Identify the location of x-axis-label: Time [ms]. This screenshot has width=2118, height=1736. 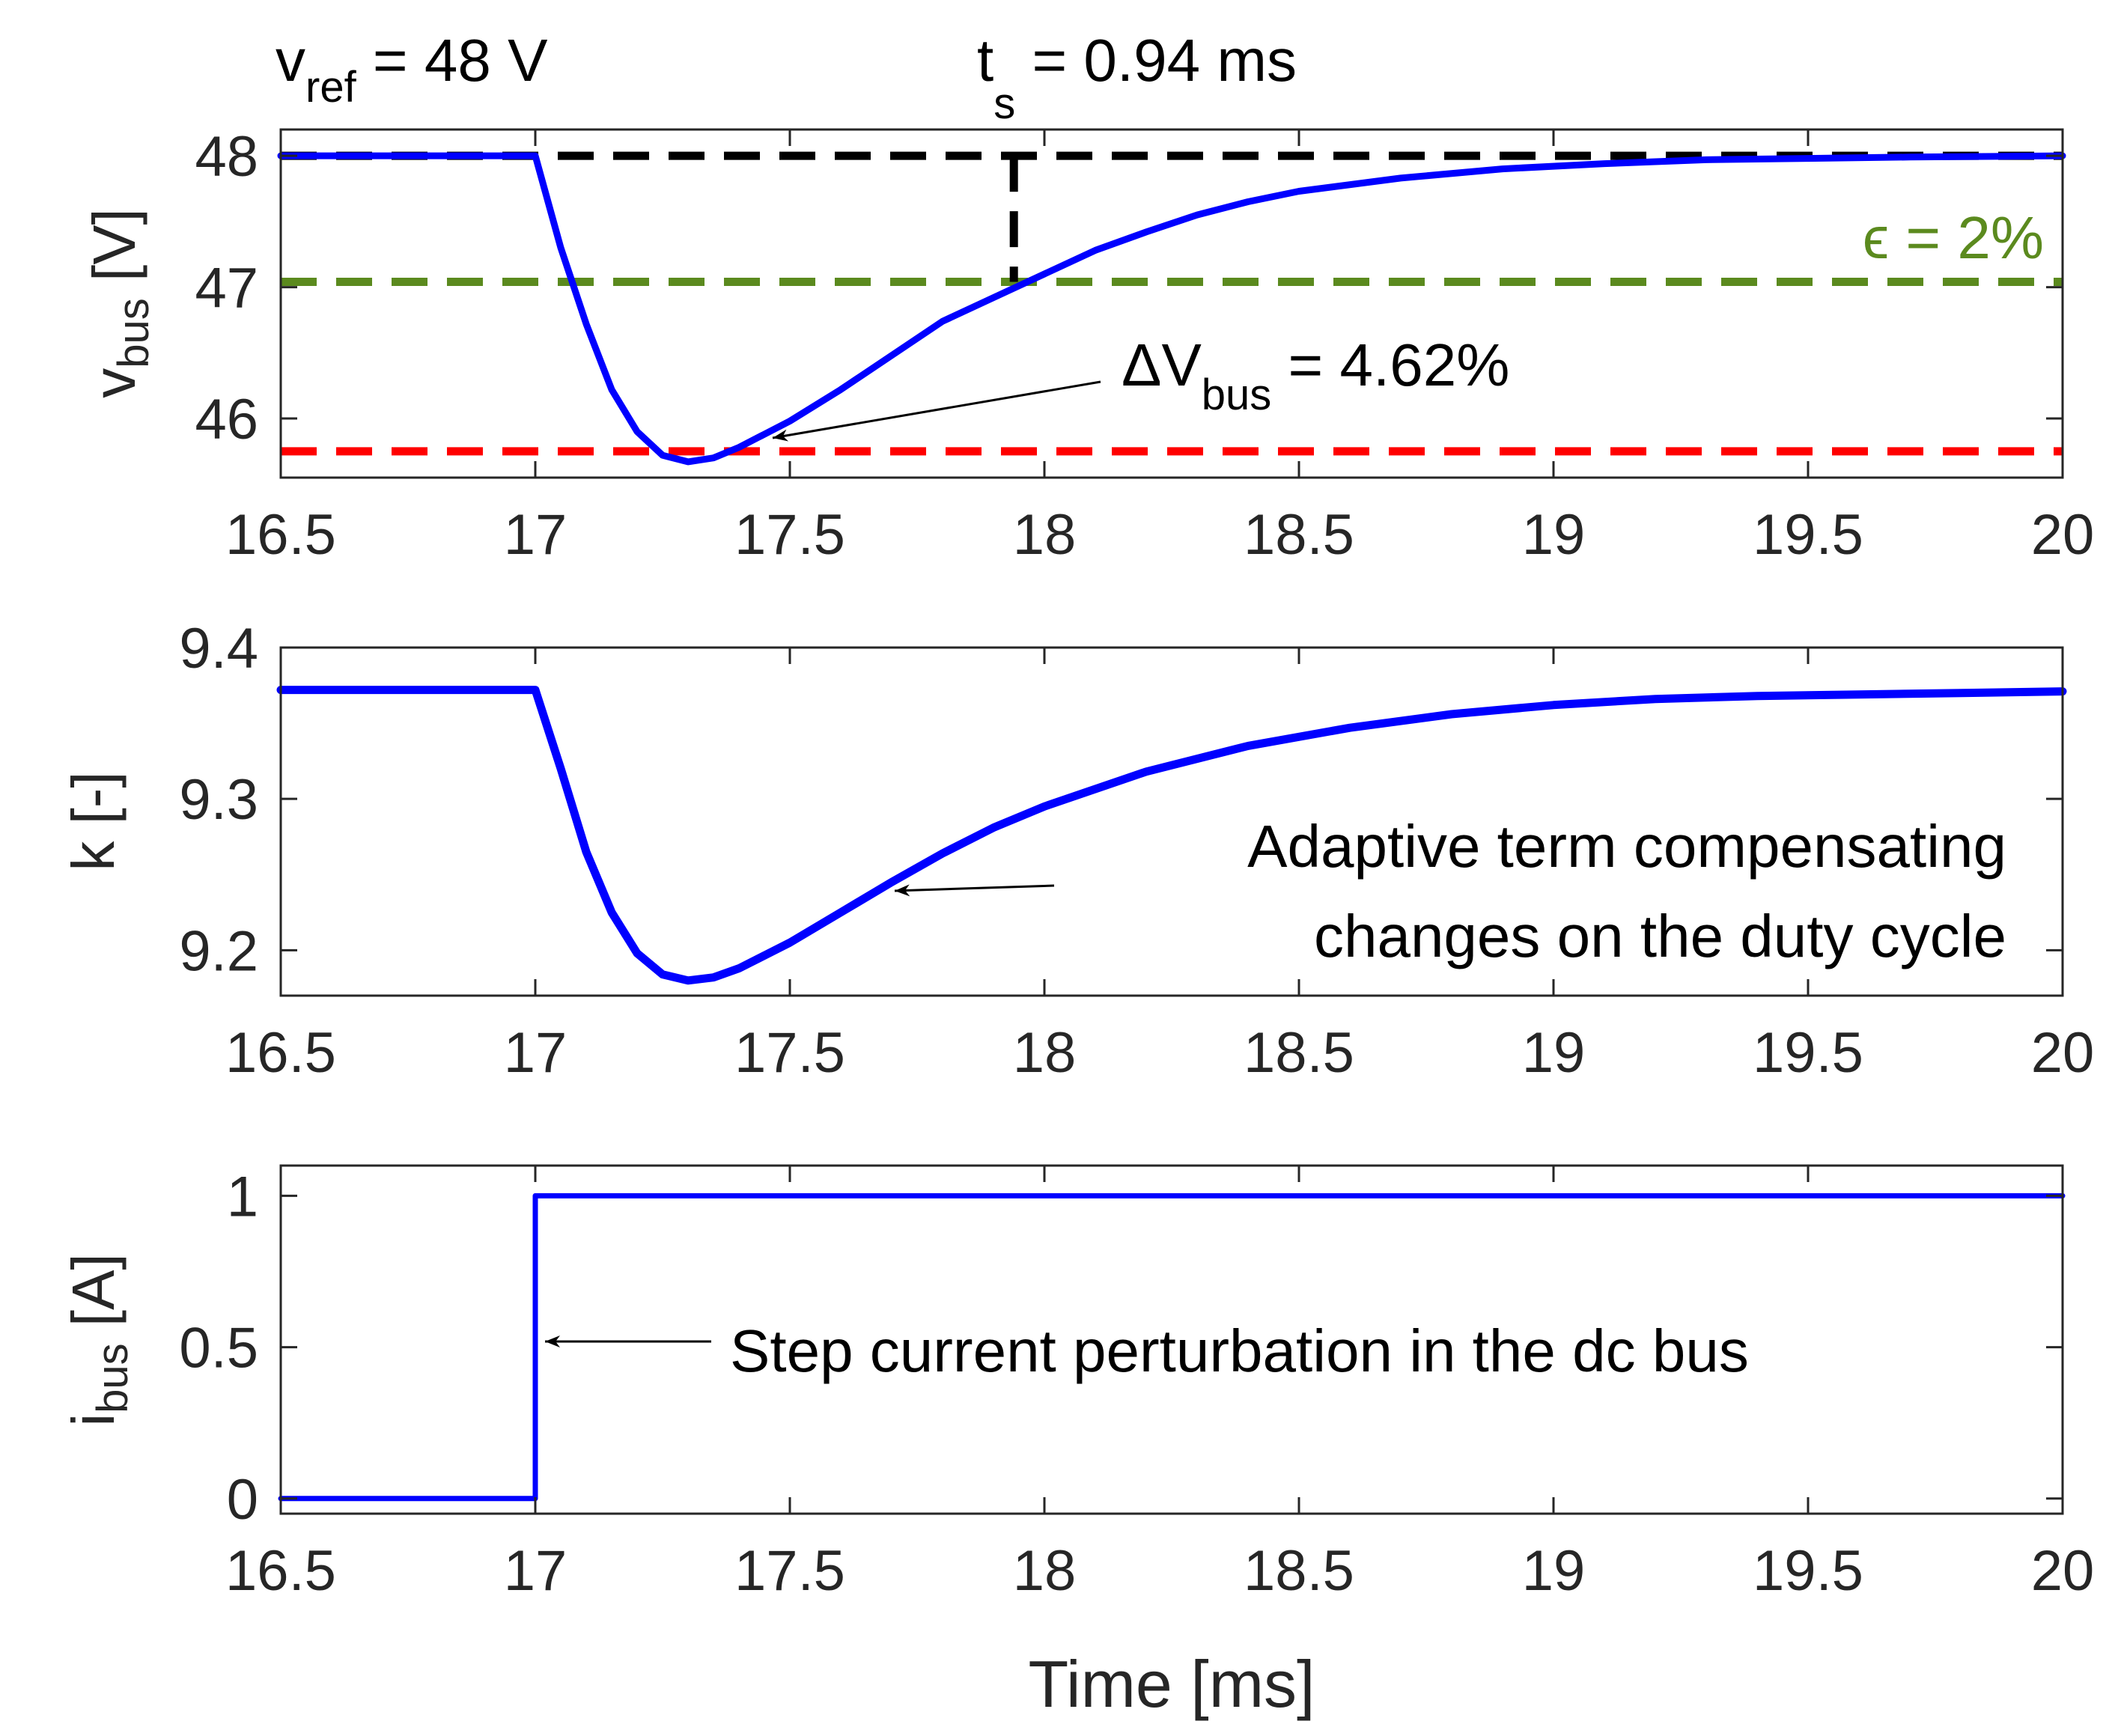
(1172, 1684).